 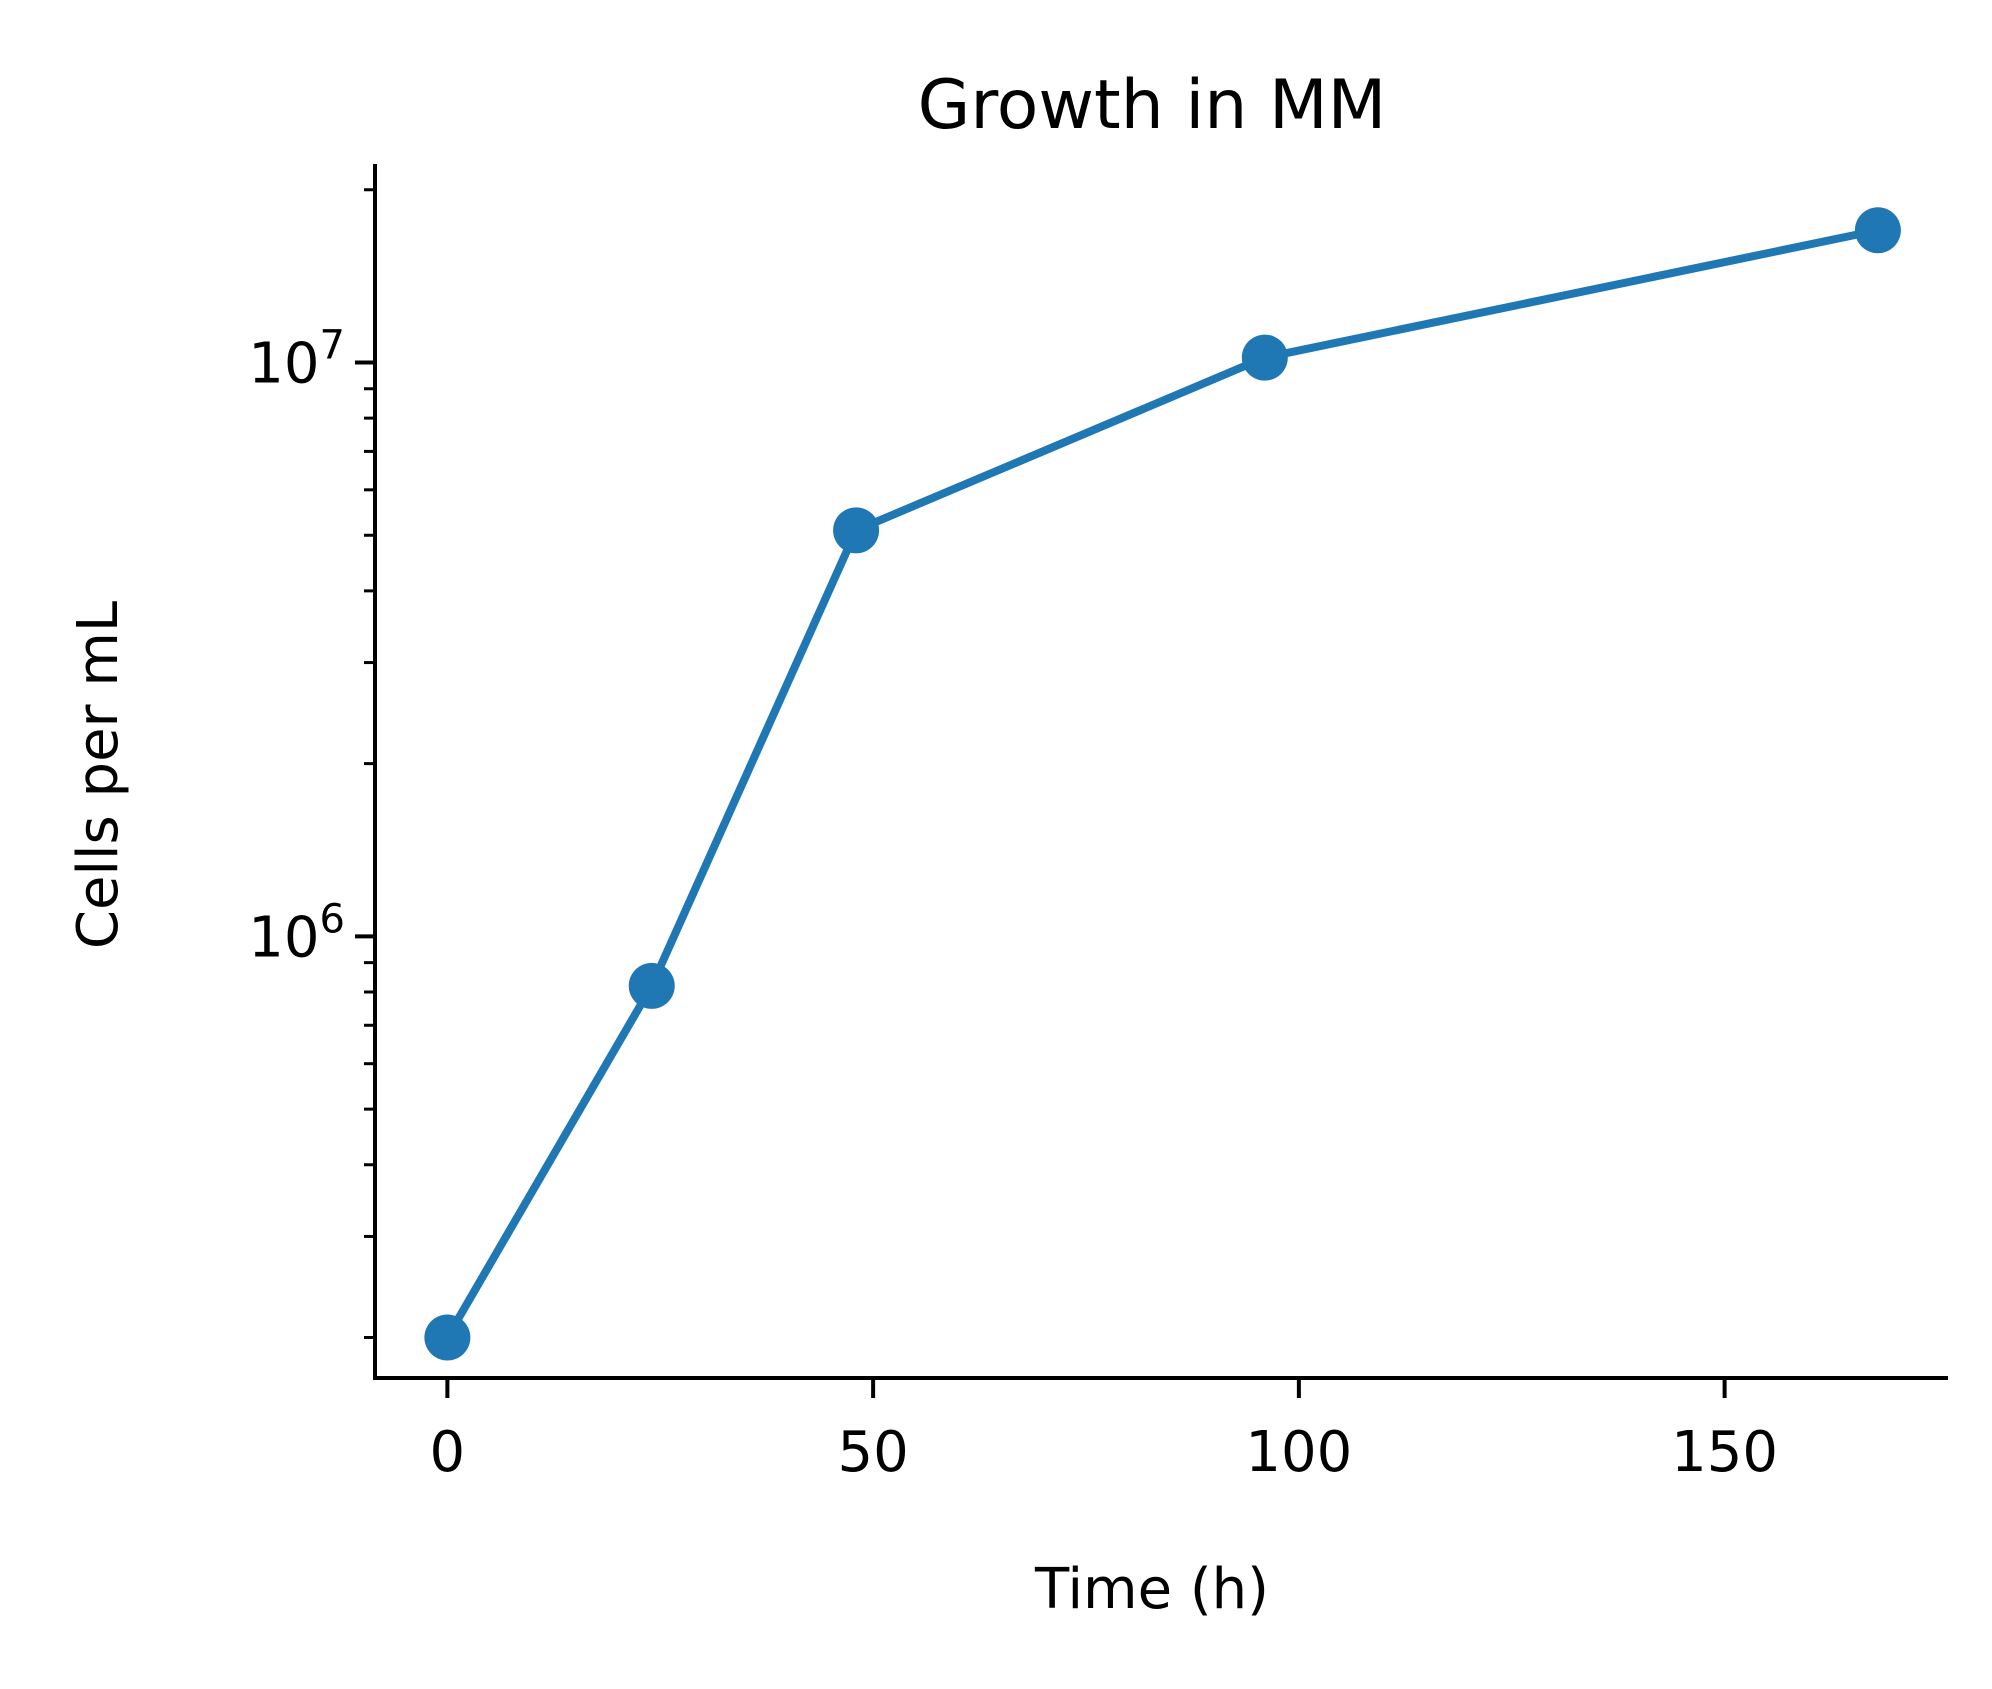 I want to click on x-tick-label: 0, so click(x=448, y=1452).